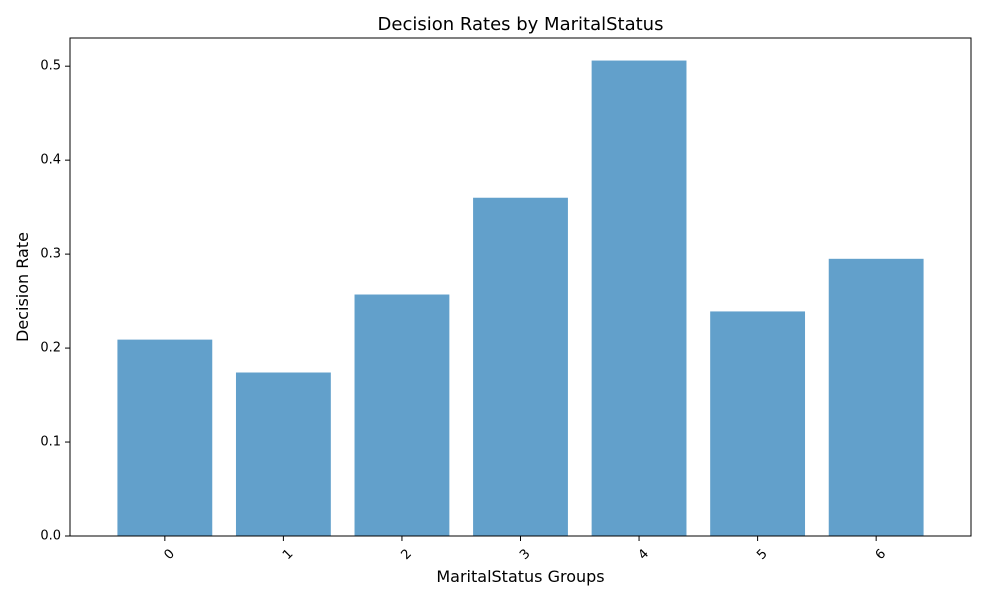  What do you see at coordinates (50, 66) in the screenshot?
I see `y-tick-label: 0.5` at bounding box center [50, 66].